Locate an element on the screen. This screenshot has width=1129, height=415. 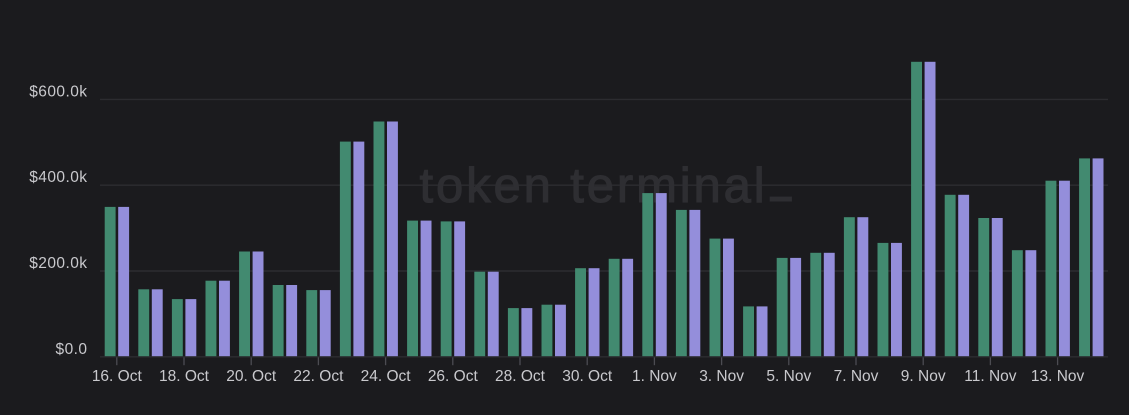
svg-text: 16. Oct is located at coordinates (117, 376).